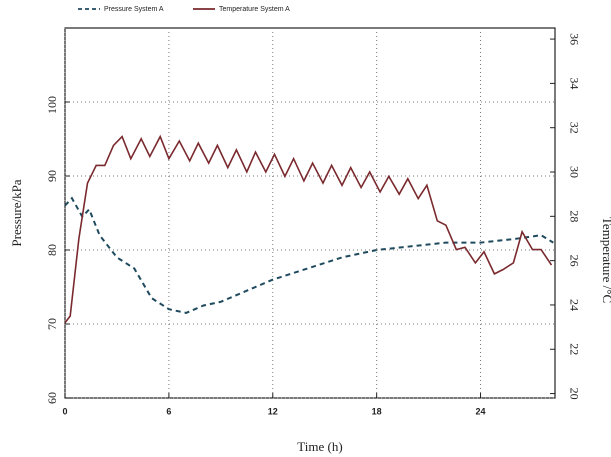 This screenshot has width=611, height=457. What do you see at coordinates (16, 212) in the screenshot?
I see `y-axis-title: Pressure/kPa` at bounding box center [16, 212].